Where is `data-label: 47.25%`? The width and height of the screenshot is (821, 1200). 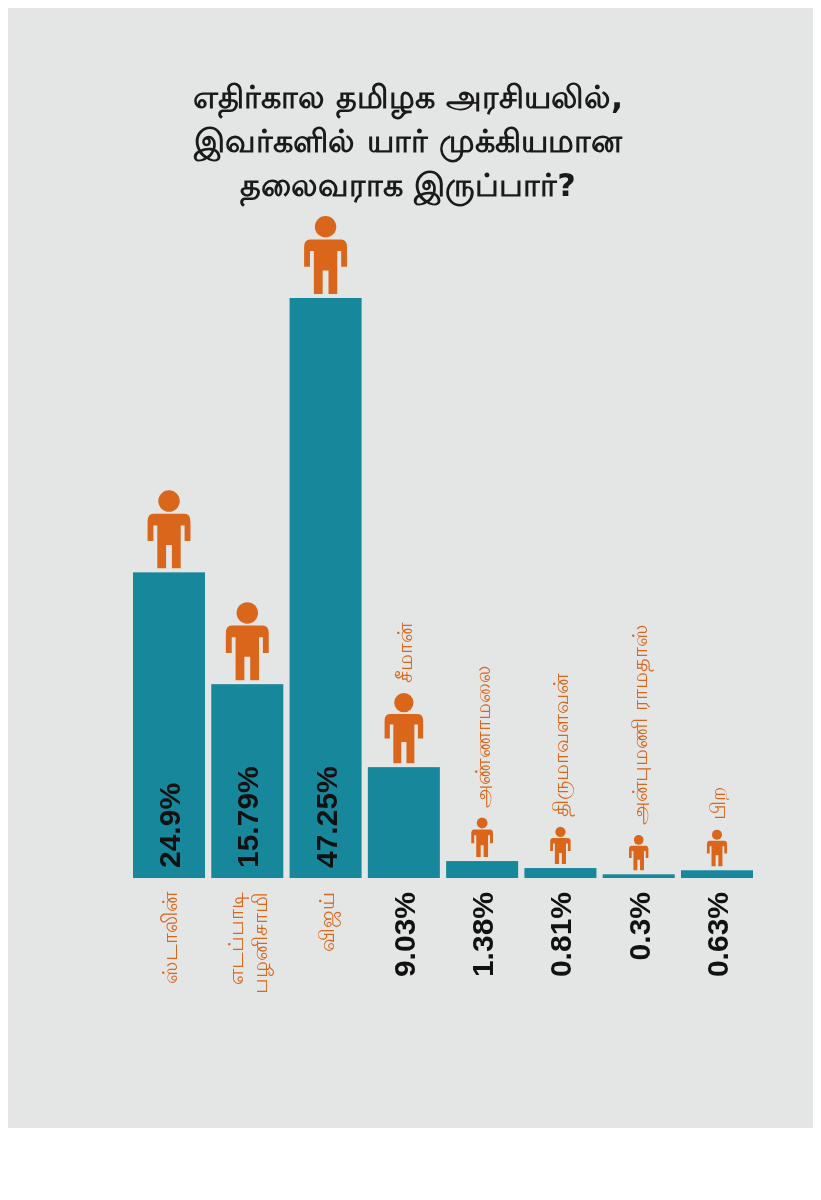
data-label: 47.25% is located at coordinates (326, 817).